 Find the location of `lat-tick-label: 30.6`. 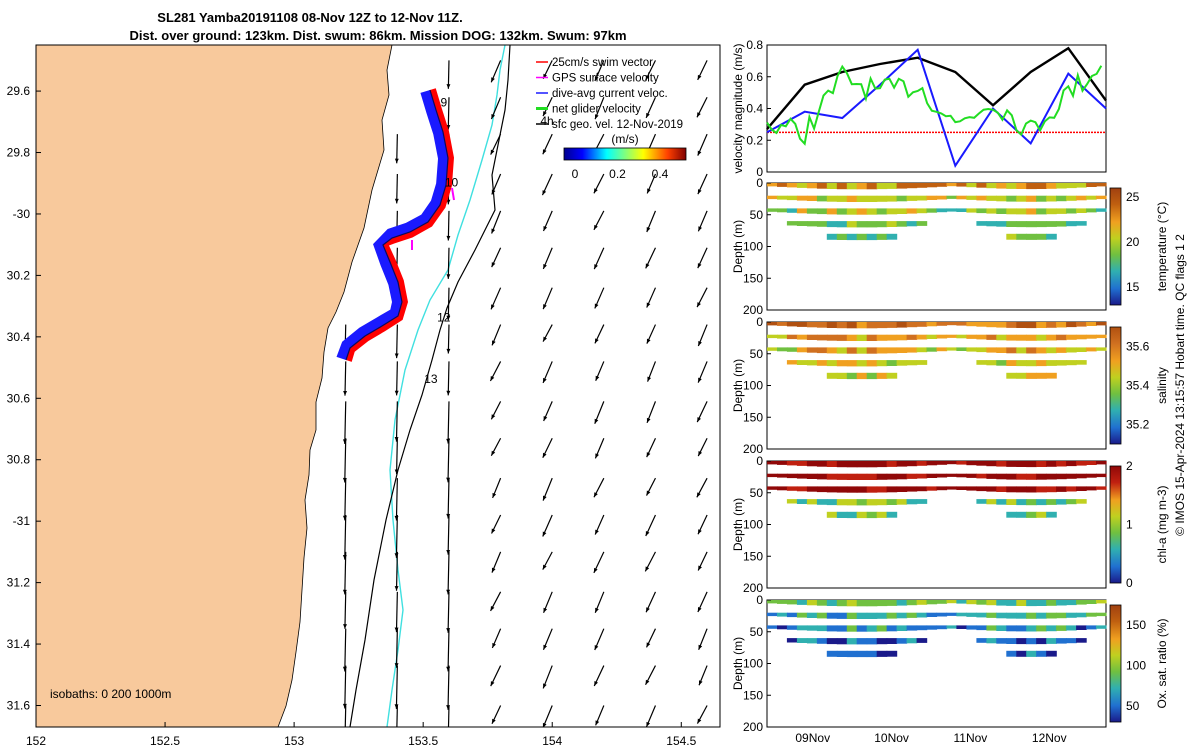

lat-tick-label: 30.6 is located at coordinates (19, 398).